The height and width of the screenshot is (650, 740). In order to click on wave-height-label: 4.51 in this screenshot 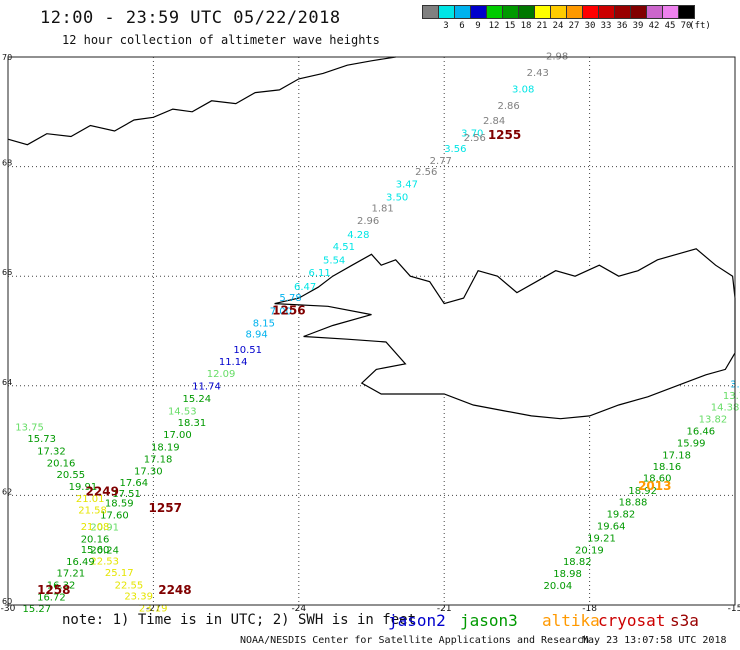, I will do `click(344, 247)`.